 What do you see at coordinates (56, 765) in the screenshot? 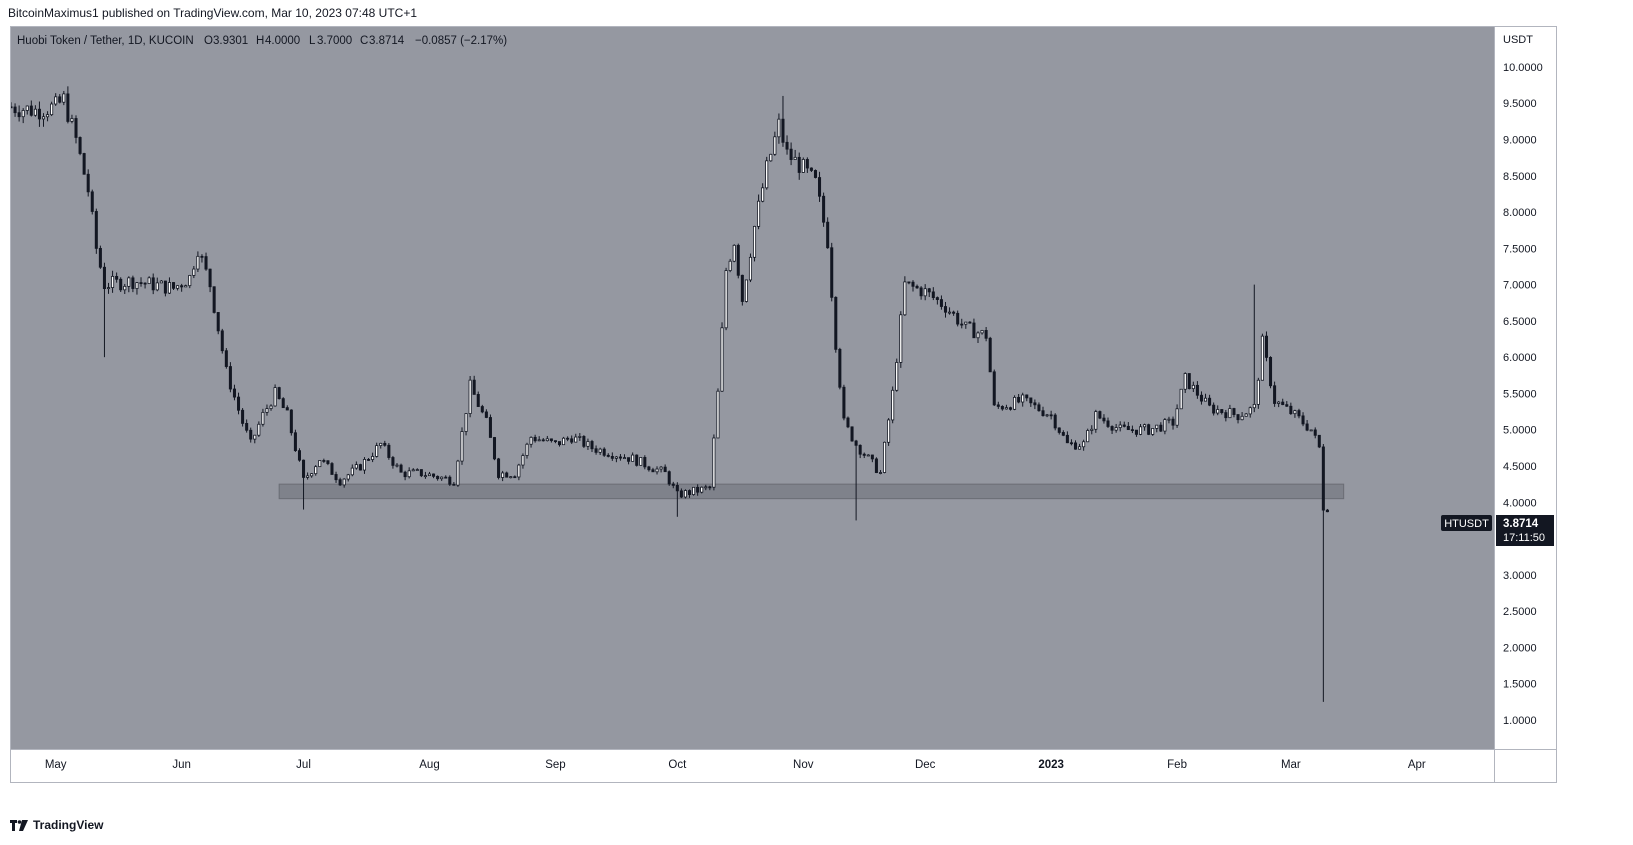
I see `x-tick-label: May` at bounding box center [56, 765].